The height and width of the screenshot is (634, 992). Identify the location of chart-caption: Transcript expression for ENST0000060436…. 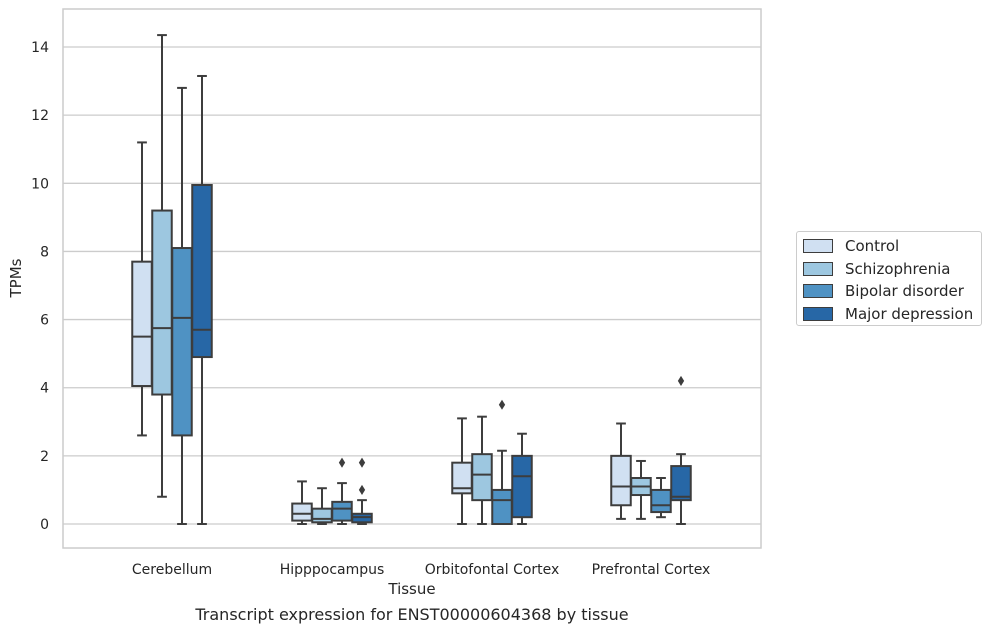
(412, 614).